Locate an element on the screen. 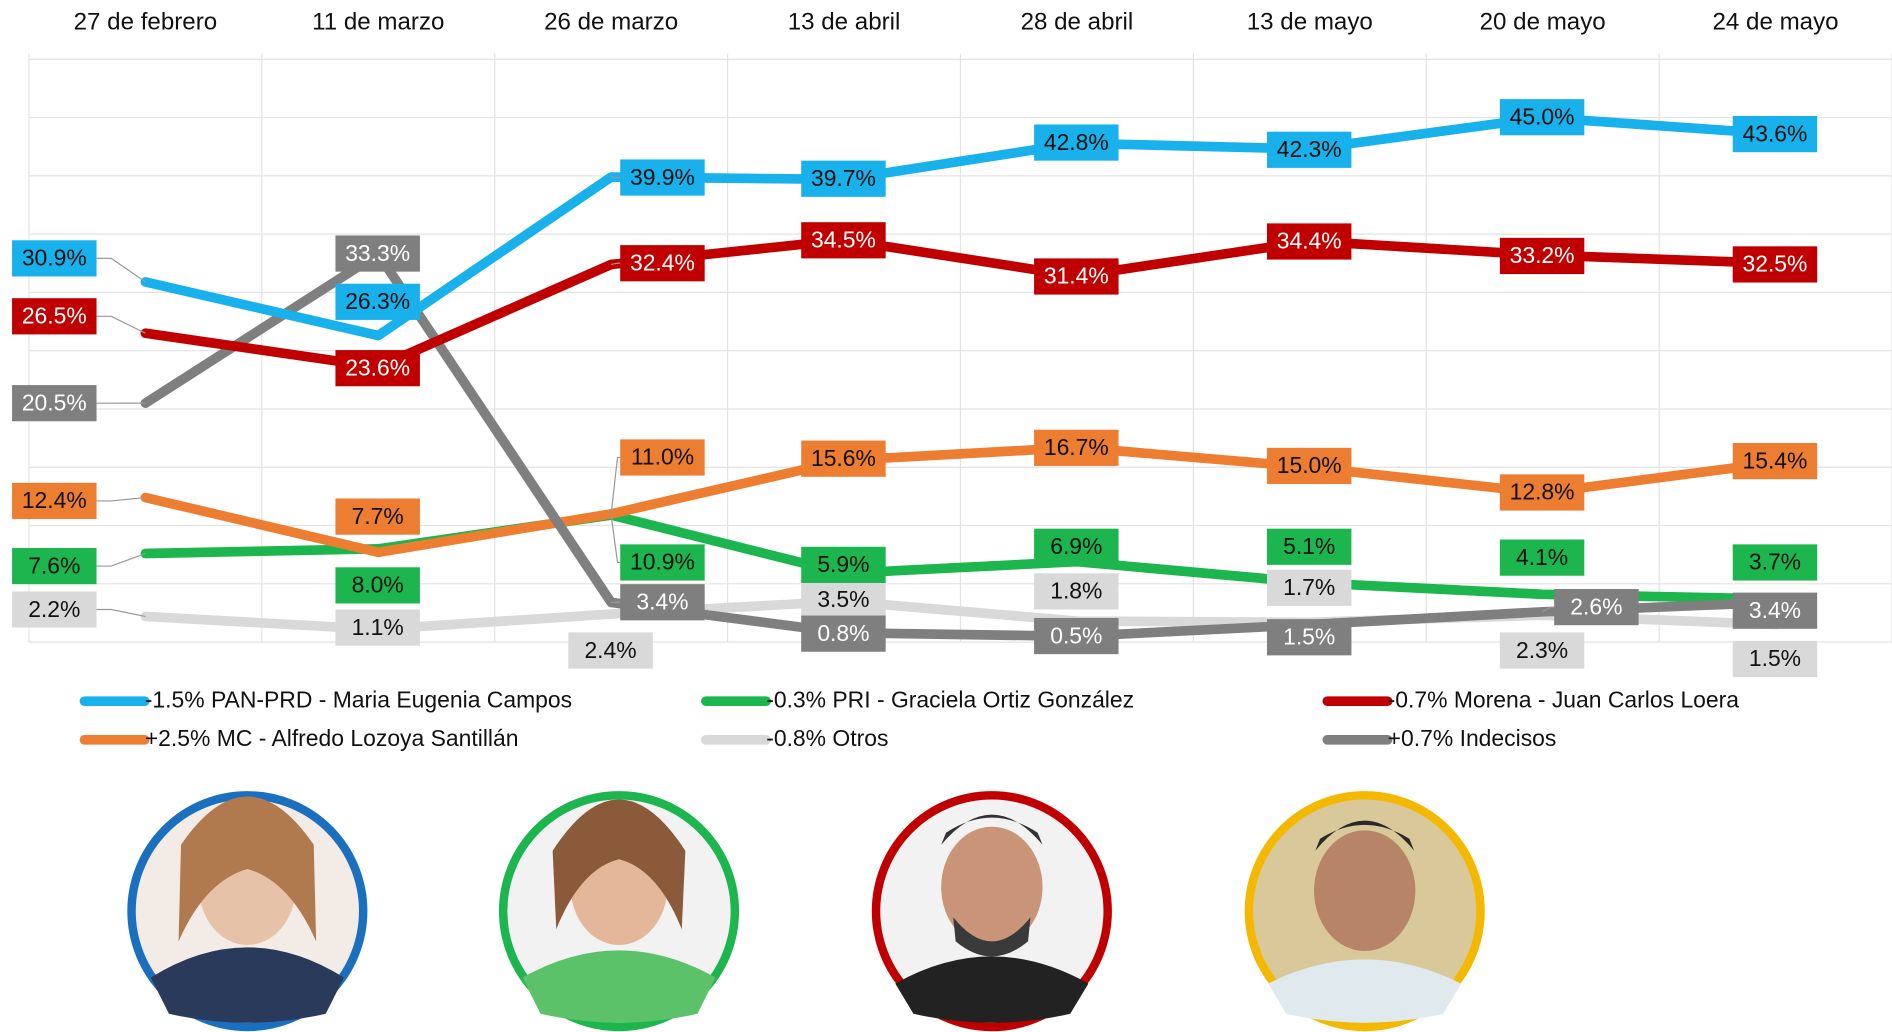 This screenshot has height=1032, width=1892. data-label: 31.4% is located at coordinates (1076, 276).